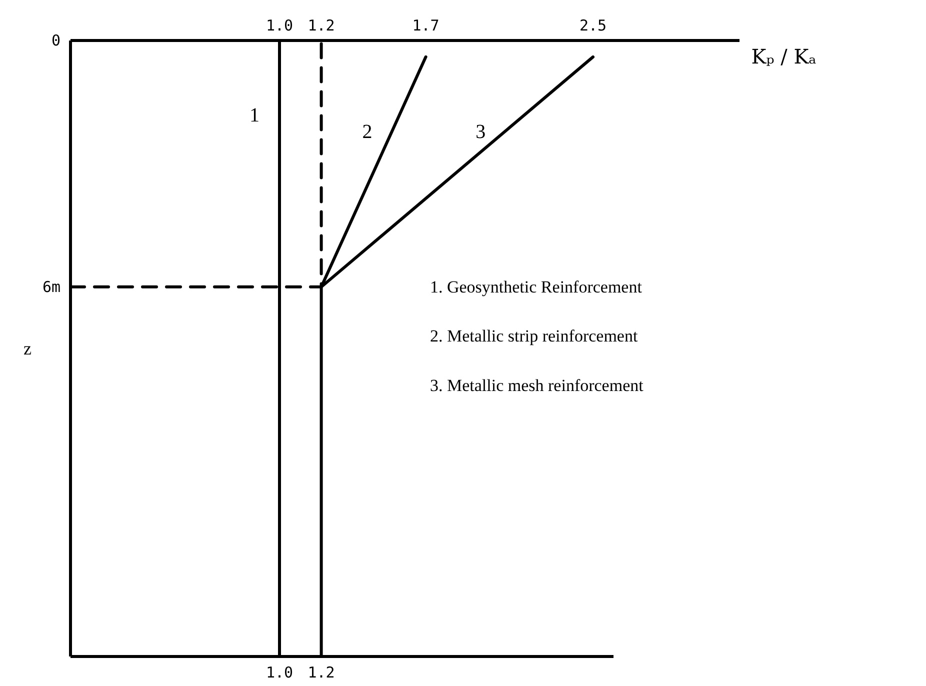  What do you see at coordinates (27, 348) in the screenshot?
I see `y-axis-title: z` at bounding box center [27, 348].